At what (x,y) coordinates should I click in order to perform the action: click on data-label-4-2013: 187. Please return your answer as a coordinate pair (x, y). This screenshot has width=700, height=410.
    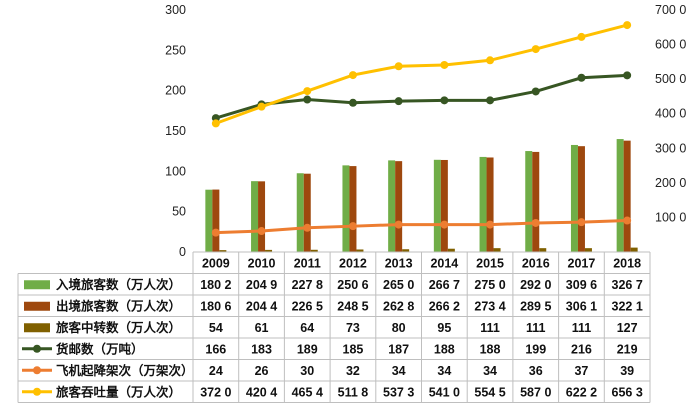
    Looking at the image, I should click on (398, 349).